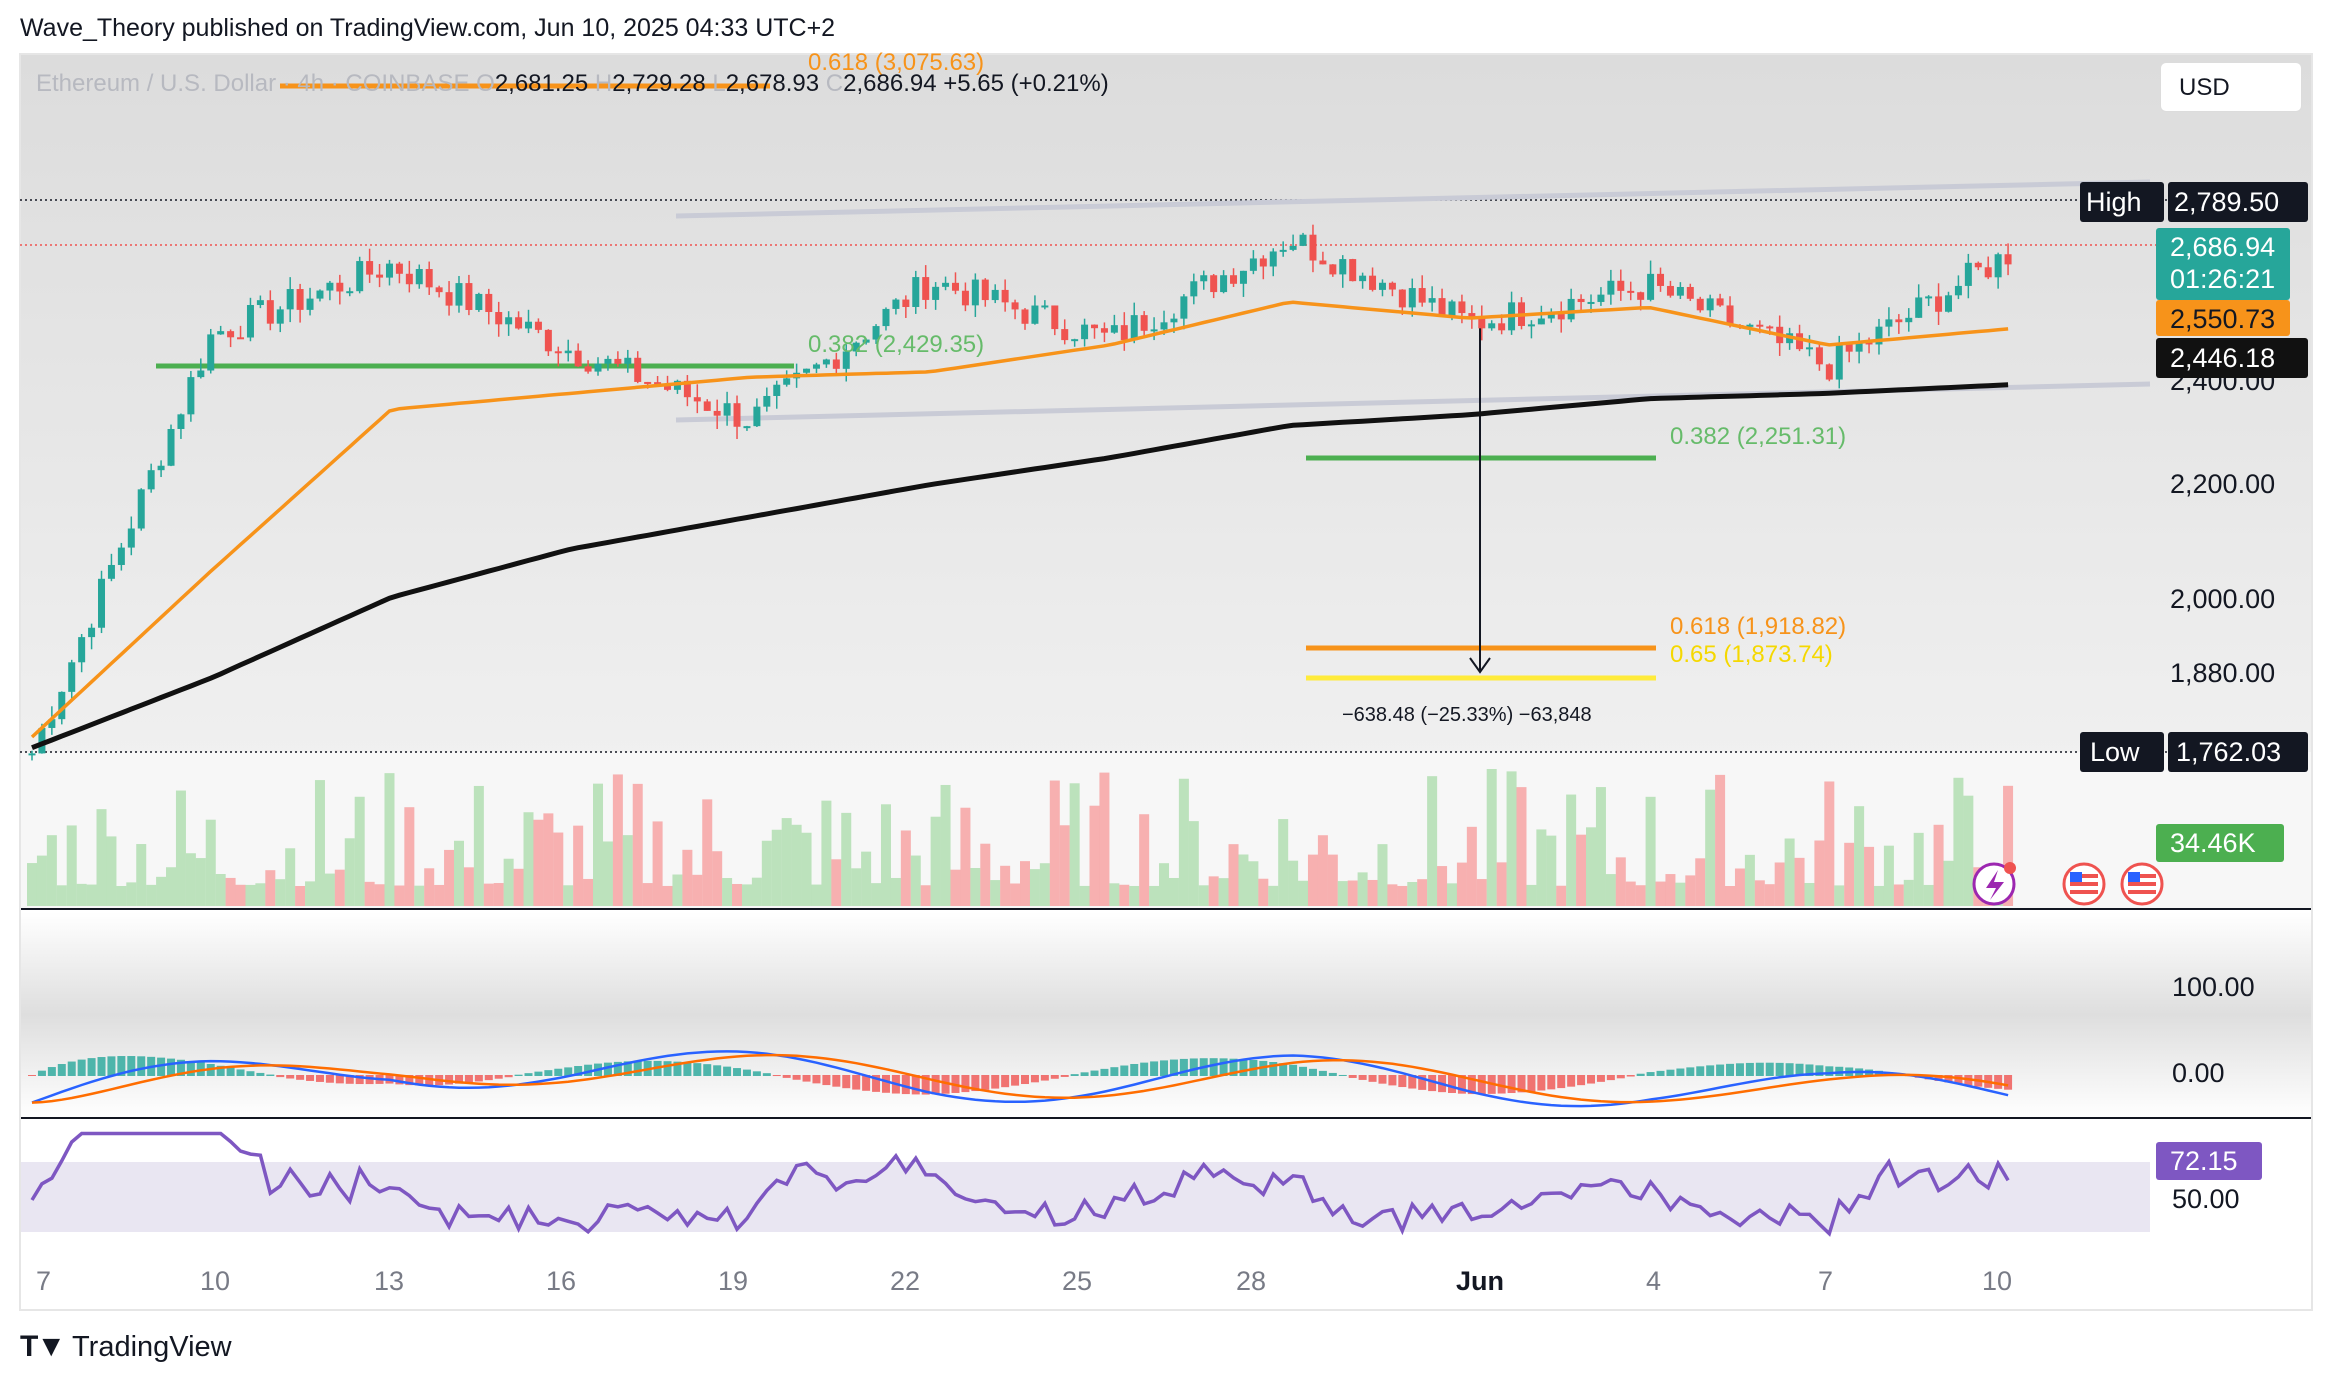 The image size is (2332, 1380). I want to click on tradingview-logo: T▼ TradingView, so click(126, 1347).